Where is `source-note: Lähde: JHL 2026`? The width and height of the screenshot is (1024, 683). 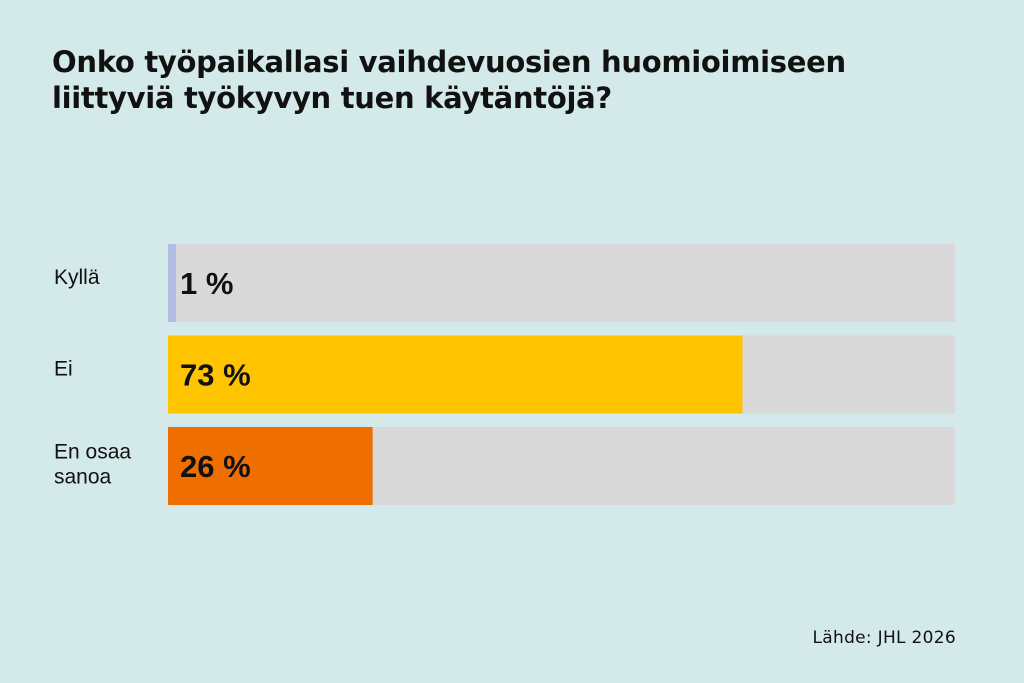 source-note: Lähde: JHL 2026 is located at coordinates (884, 638).